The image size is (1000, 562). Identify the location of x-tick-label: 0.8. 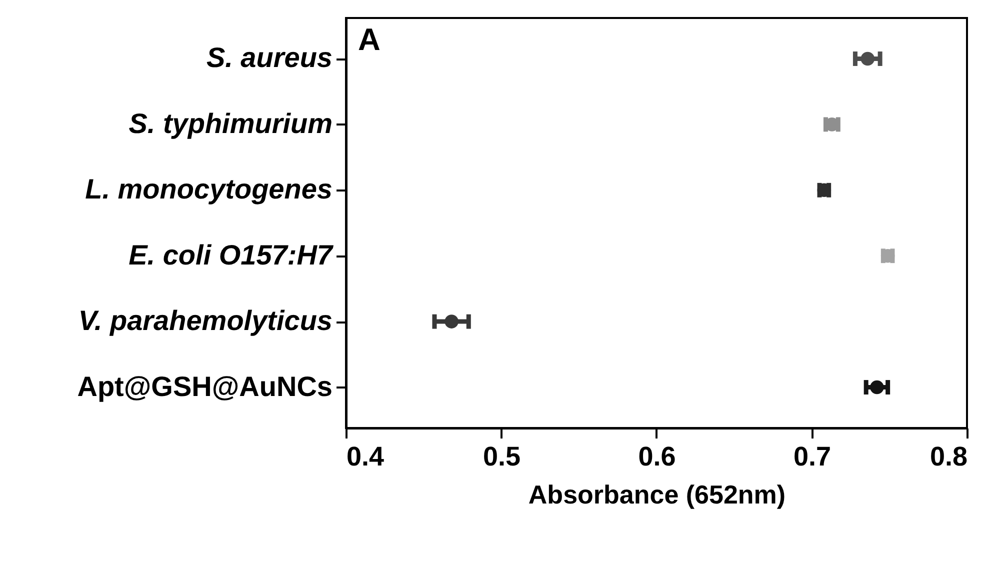
(949, 457).